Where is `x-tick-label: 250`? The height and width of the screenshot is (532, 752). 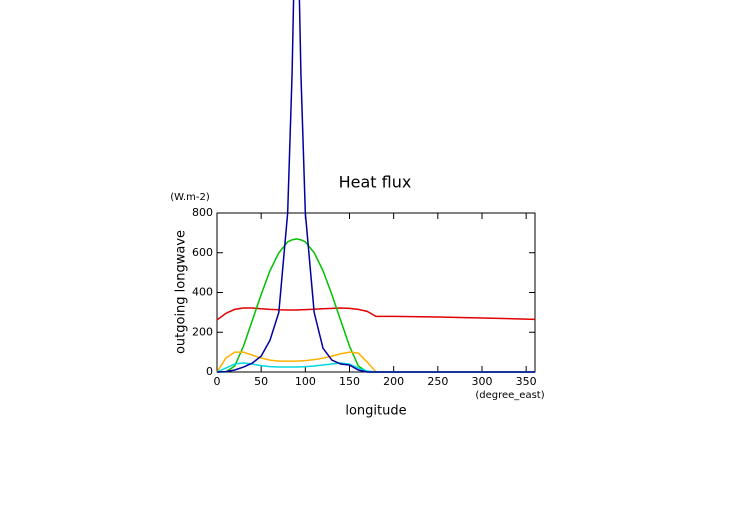 x-tick-label: 250 is located at coordinates (437, 381).